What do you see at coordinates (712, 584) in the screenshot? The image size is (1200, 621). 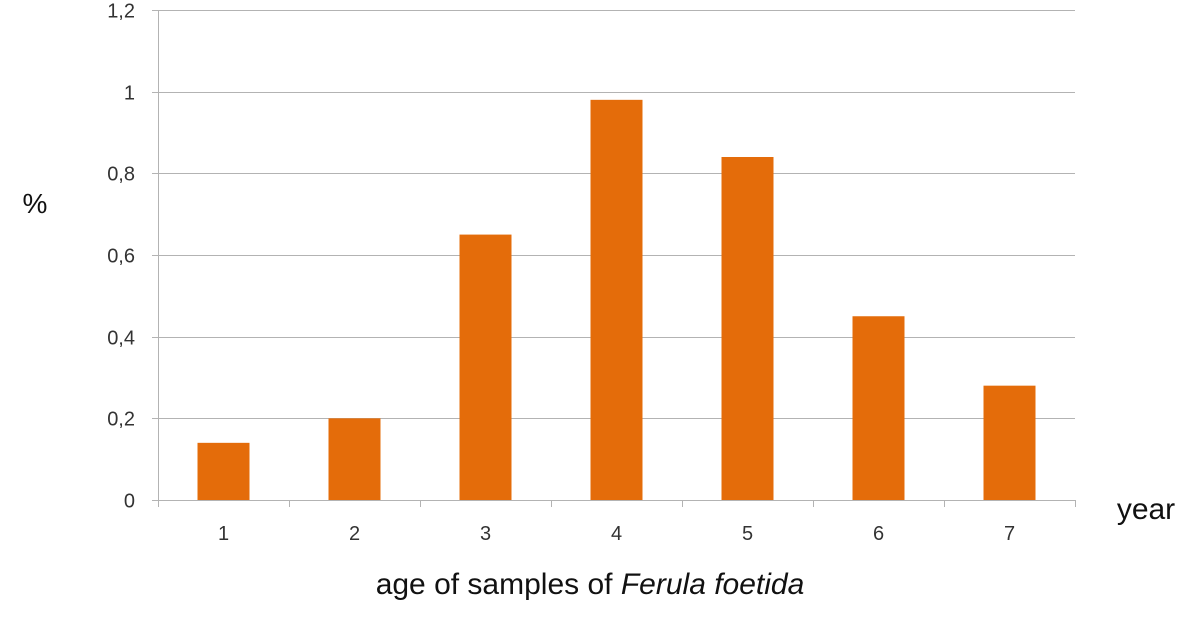 I see `x-axis-label-species: Ferula foetida` at bounding box center [712, 584].